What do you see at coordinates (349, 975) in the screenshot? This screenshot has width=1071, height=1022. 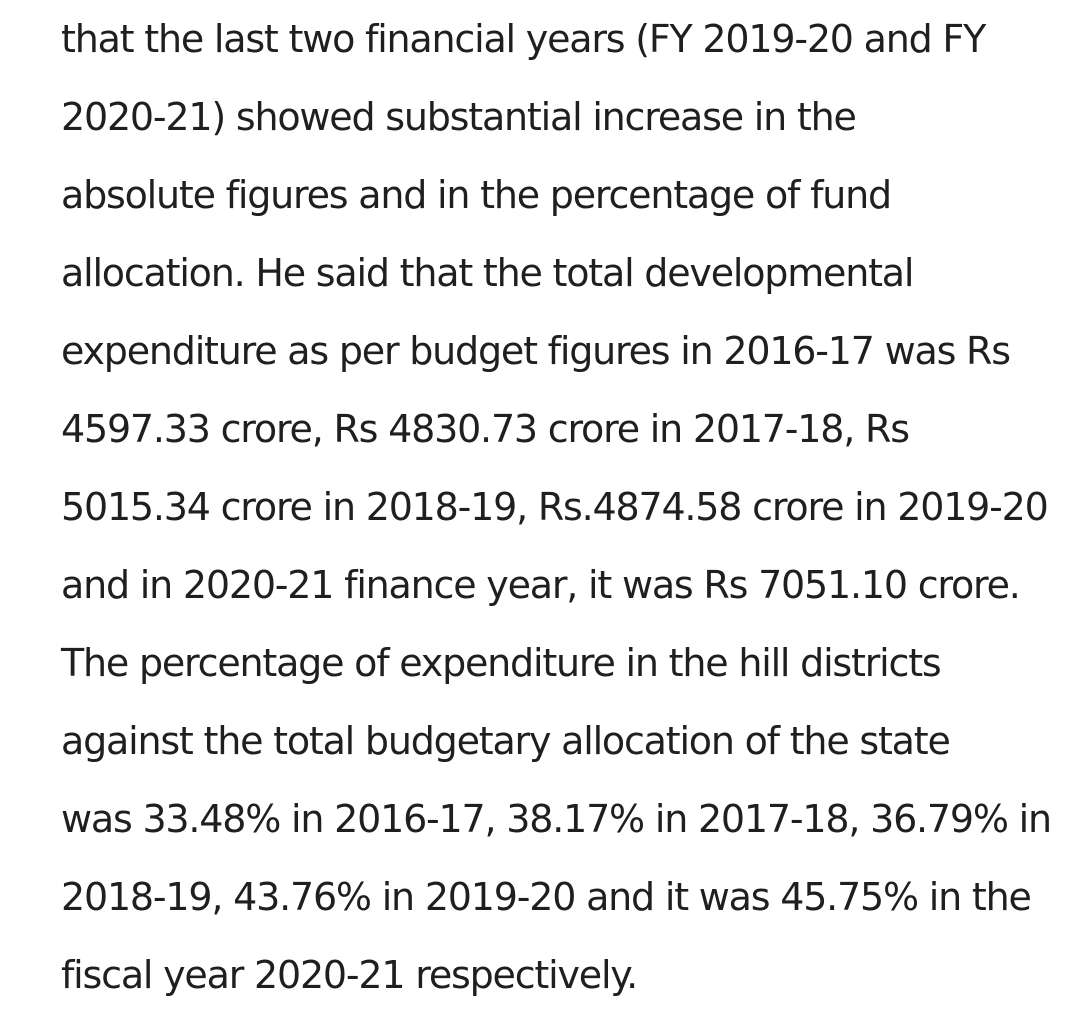 I see `paragraph-line: fiscal year 2020-21 respectively.` at bounding box center [349, 975].